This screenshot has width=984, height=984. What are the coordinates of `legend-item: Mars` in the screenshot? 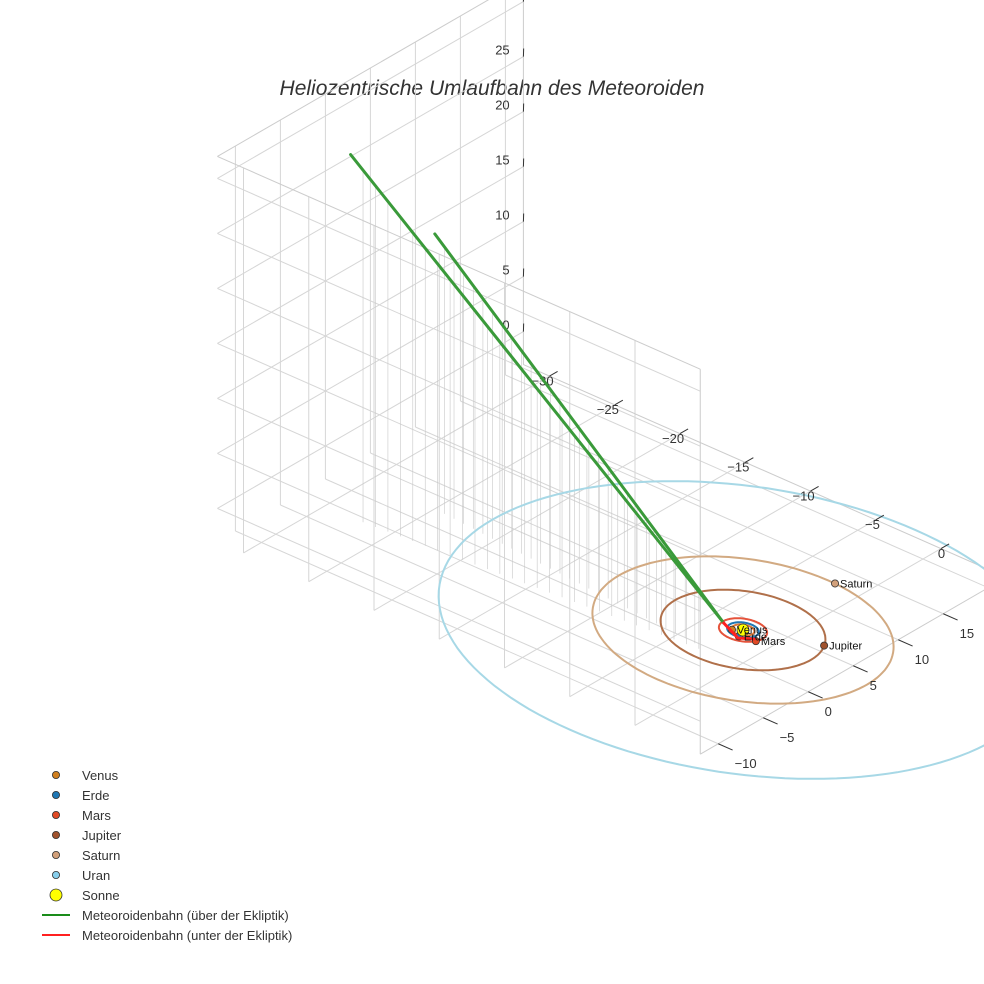 It's located at (81, 815).